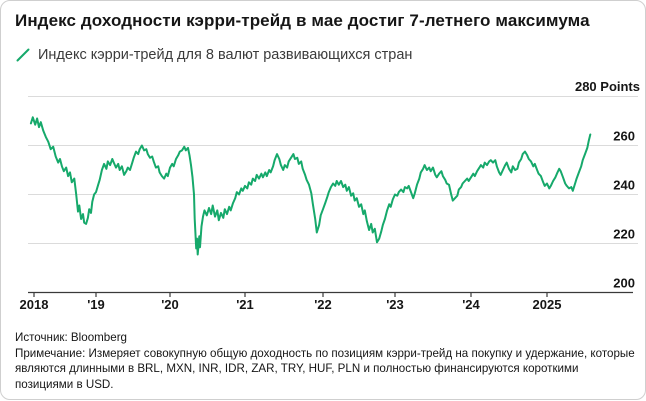 This screenshot has height=401, width=646. Describe the element at coordinates (395, 304) in the screenshot. I see `svg-text: '23` at that location.